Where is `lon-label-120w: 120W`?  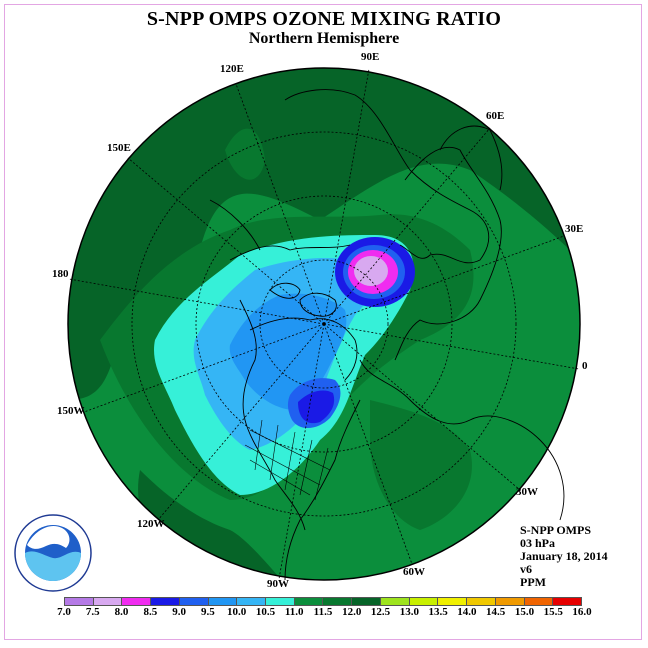 lon-label-120w: 120W is located at coordinates (151, 524).